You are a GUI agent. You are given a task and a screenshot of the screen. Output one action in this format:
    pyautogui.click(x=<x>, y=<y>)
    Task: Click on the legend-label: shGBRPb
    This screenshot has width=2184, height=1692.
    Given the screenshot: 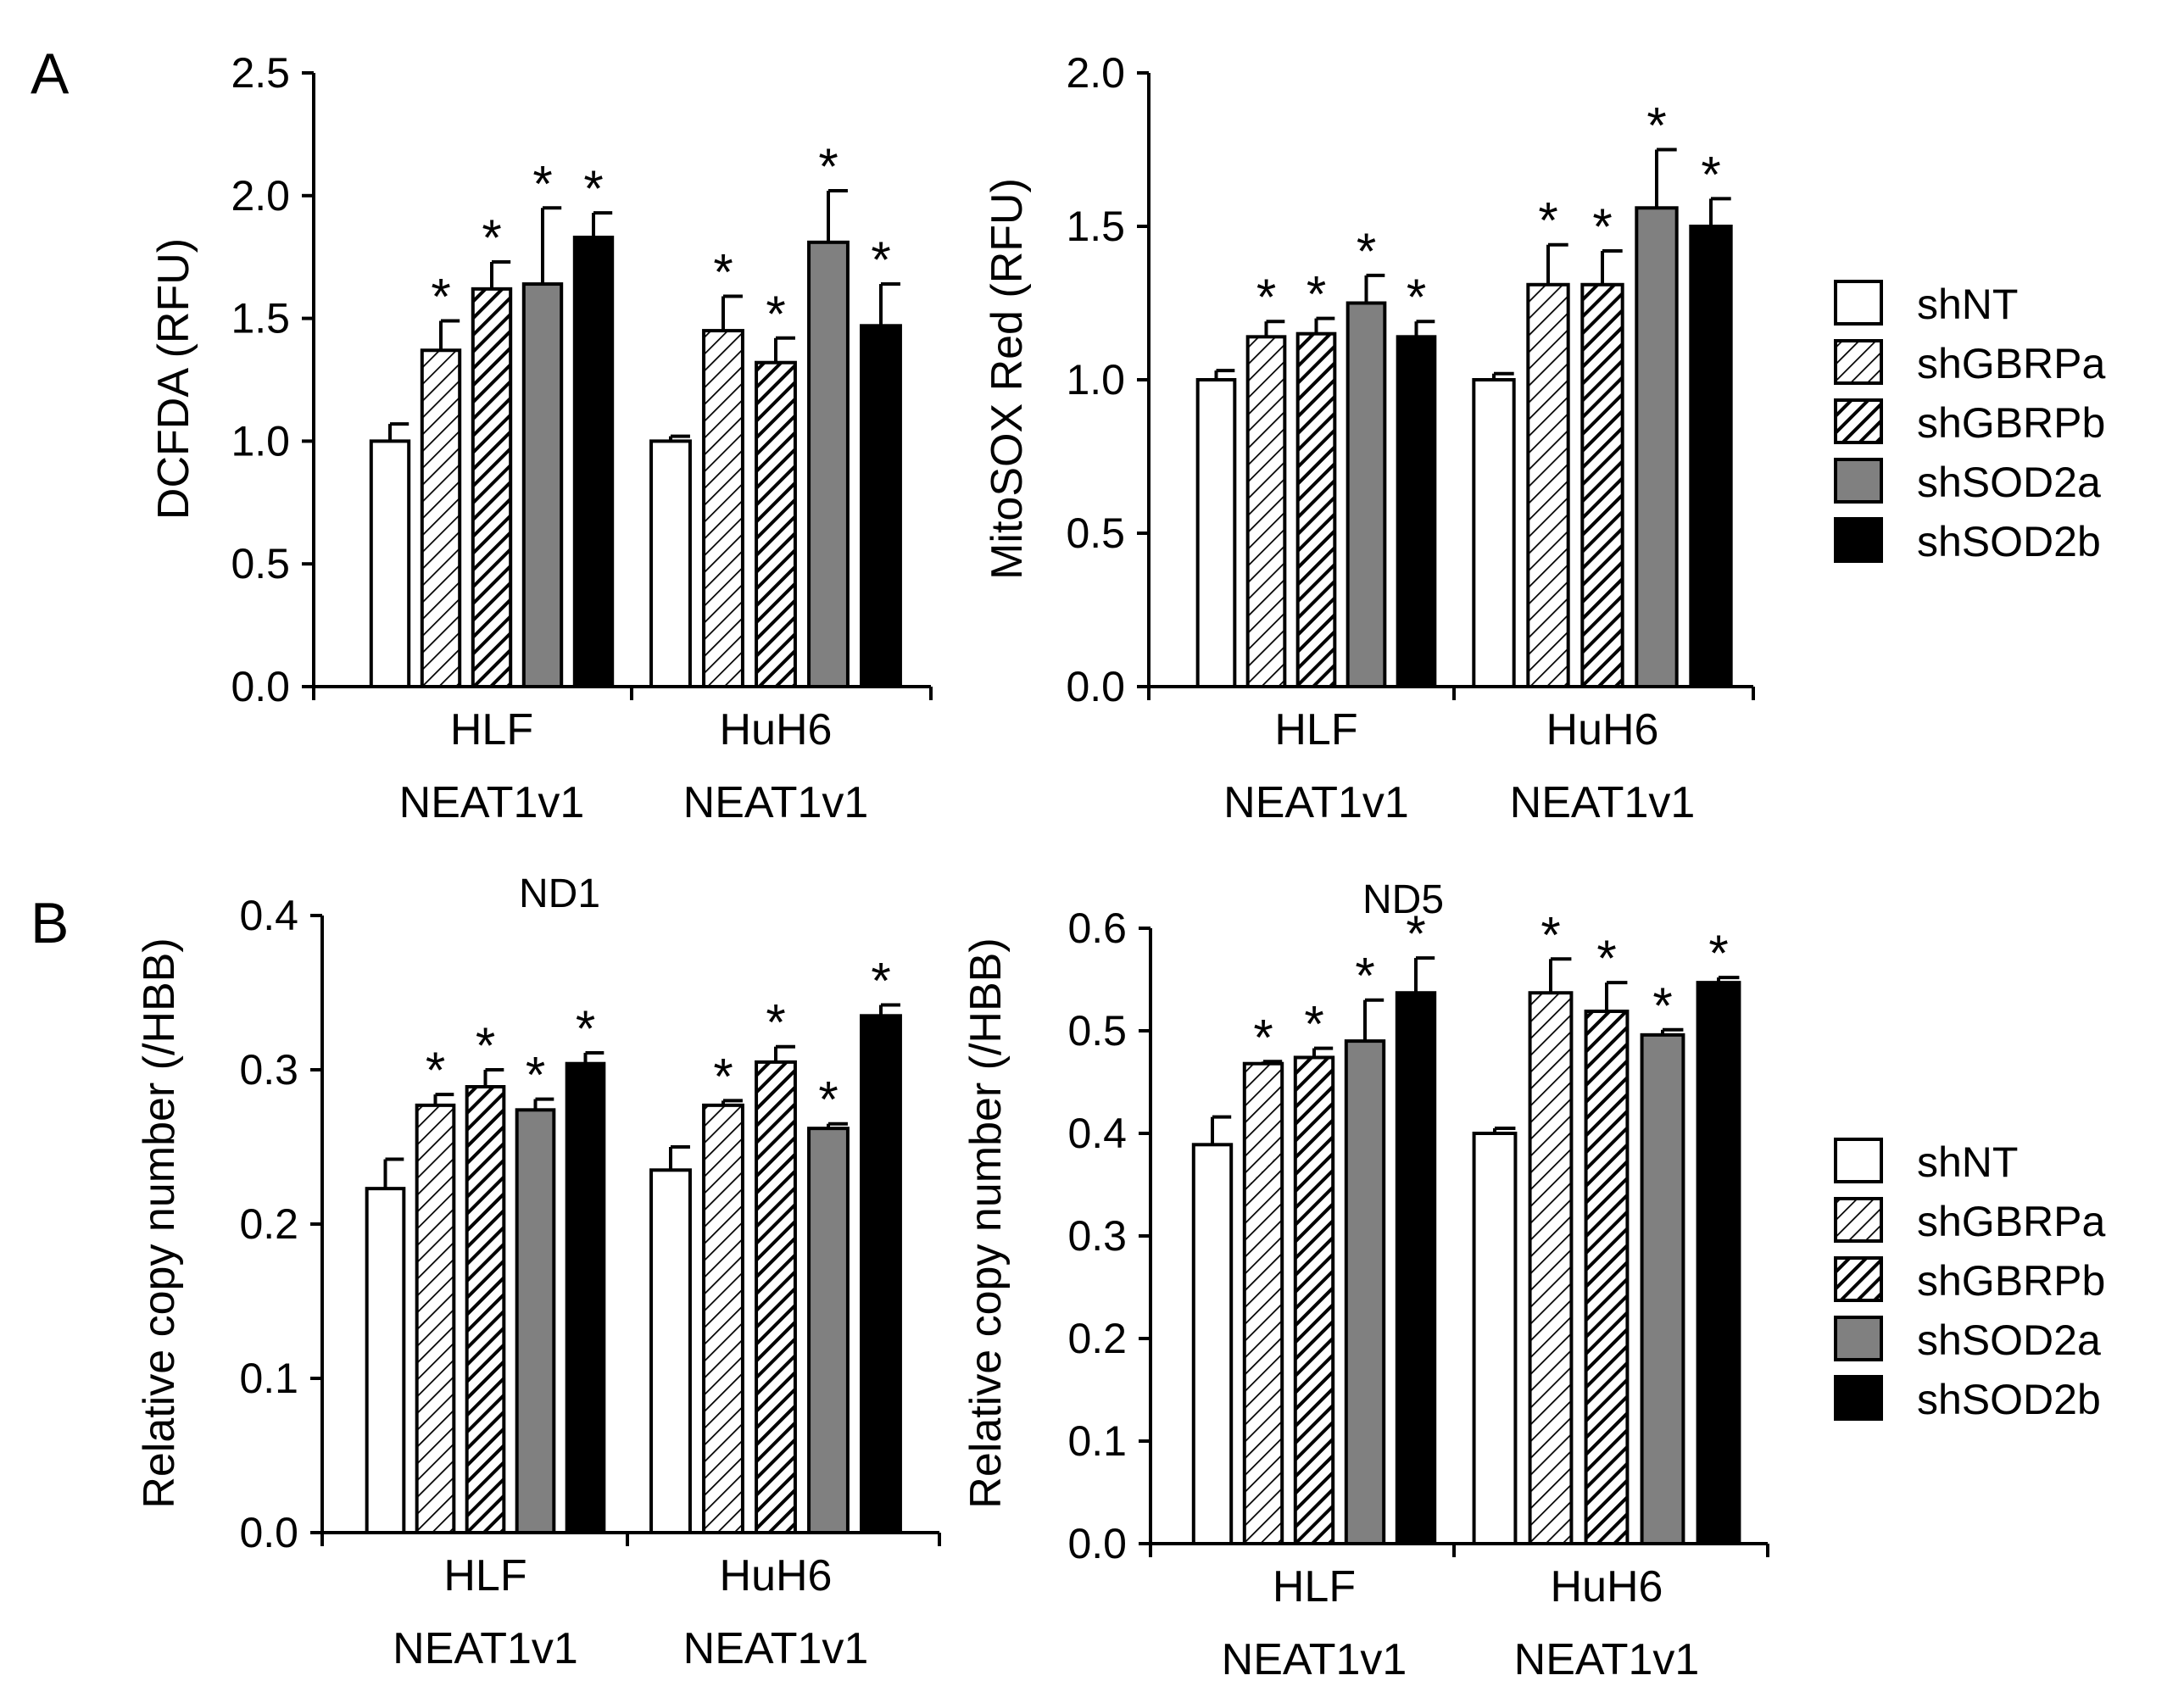 What is the action you would take?
    pyautogui.click(x=2011, y=423)
    